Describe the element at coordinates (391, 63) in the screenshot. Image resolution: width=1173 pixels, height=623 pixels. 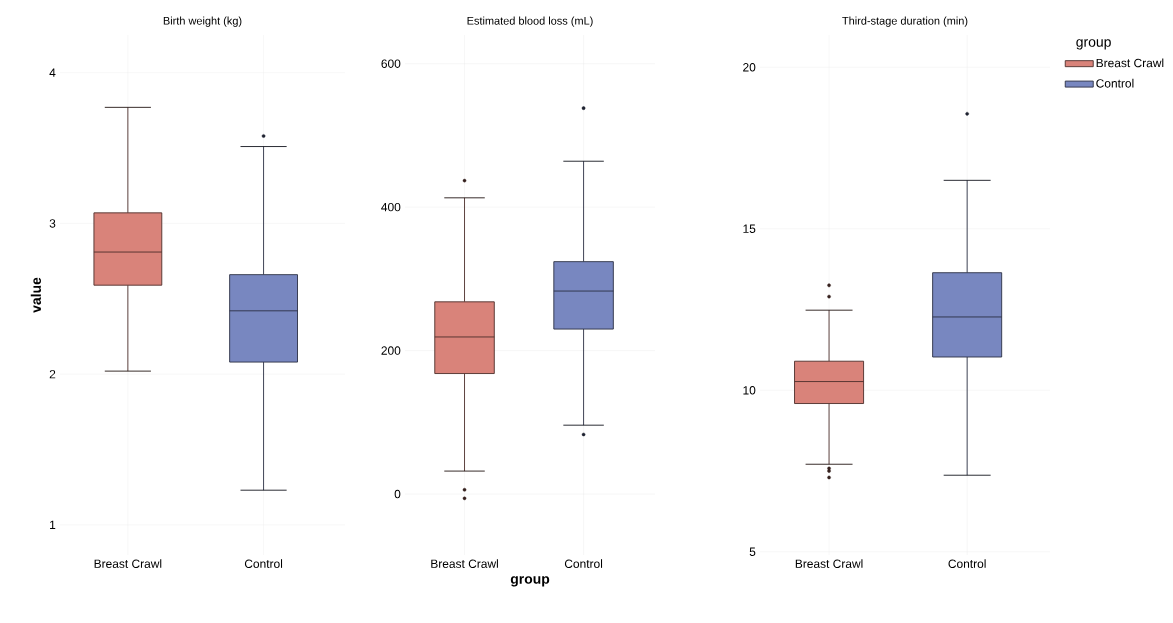
I see `y-tick-label: 600` at that location.